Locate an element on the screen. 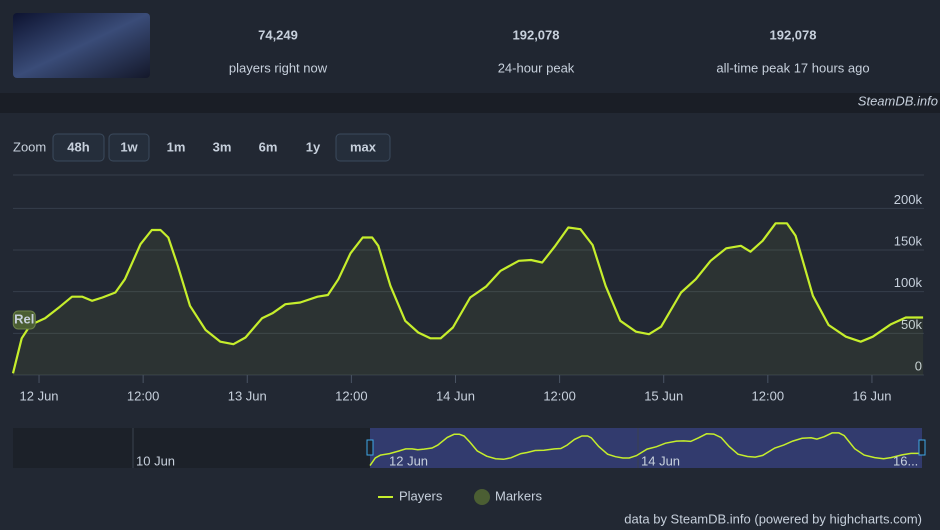  x-tick-label: 14 Jun is located at coordinates (455, 395).